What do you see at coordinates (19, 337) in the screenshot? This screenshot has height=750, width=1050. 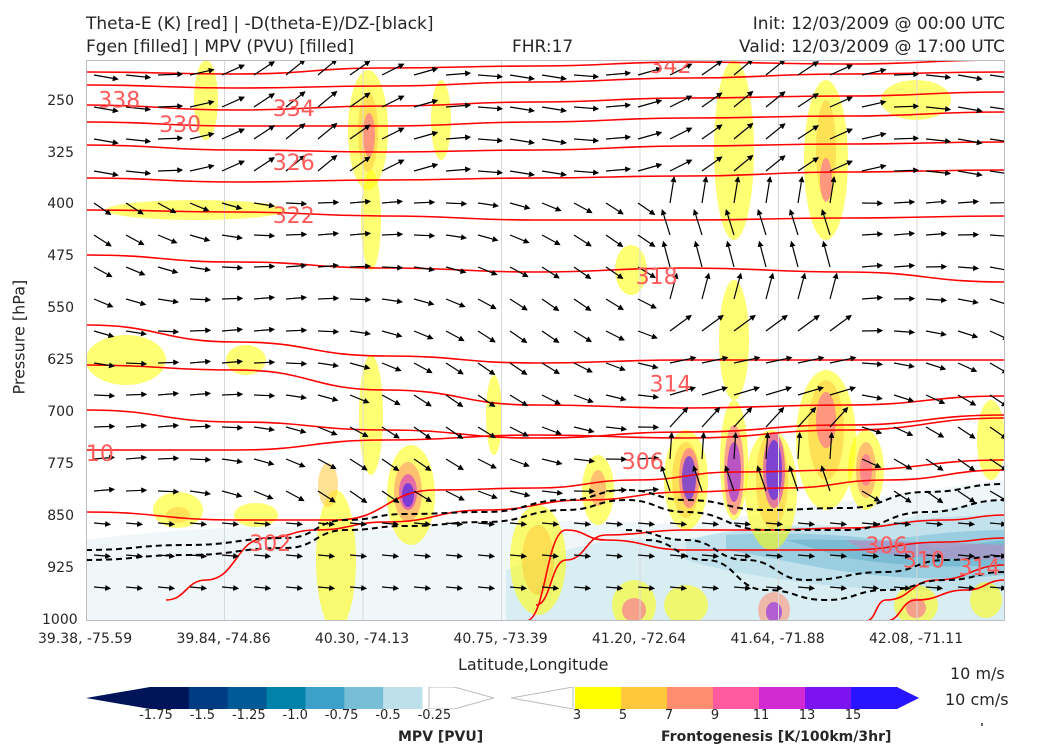 I see `y-axis-label: Pressure [hPa]` at bounding box center [19, 337].